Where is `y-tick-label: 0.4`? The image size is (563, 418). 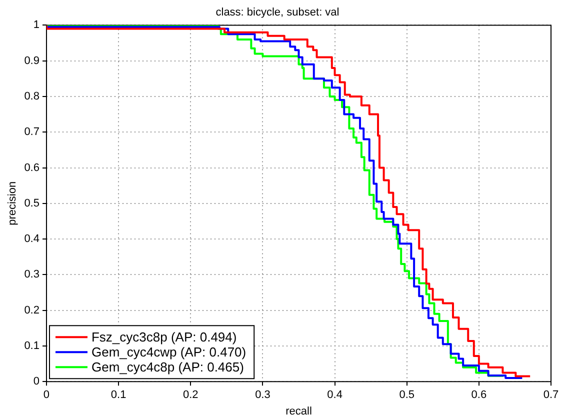
y-tick-label: 0.4 is located at coordinates (32, 239).